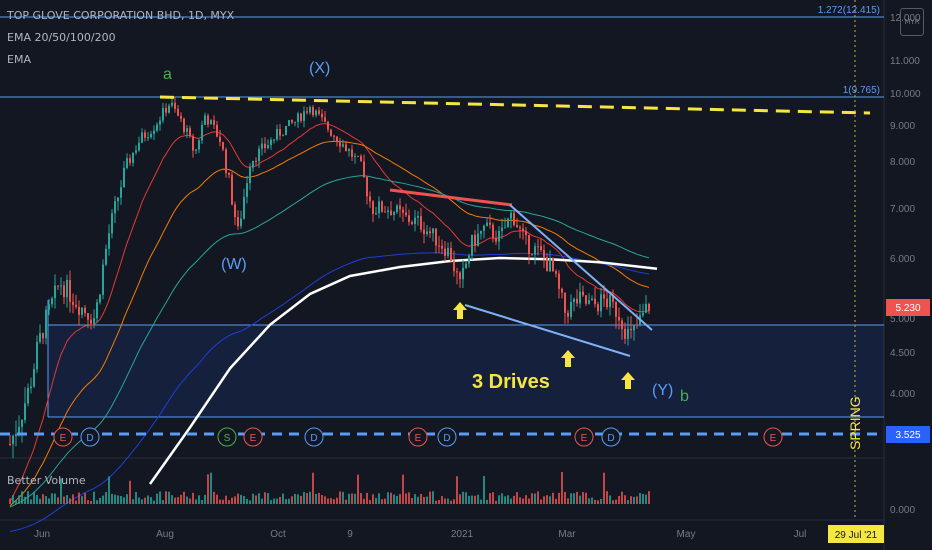  I want to click on y-tick-label: 12.000, so click(905, 18).